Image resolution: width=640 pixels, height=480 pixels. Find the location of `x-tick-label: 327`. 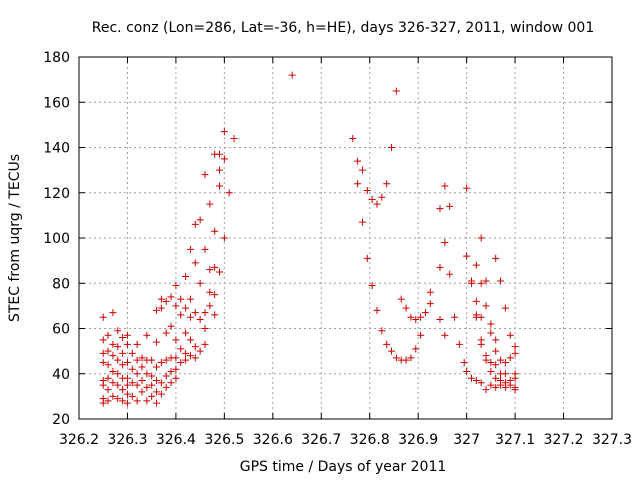

x-tick-label: 327 is located at coordinates (466, 440).